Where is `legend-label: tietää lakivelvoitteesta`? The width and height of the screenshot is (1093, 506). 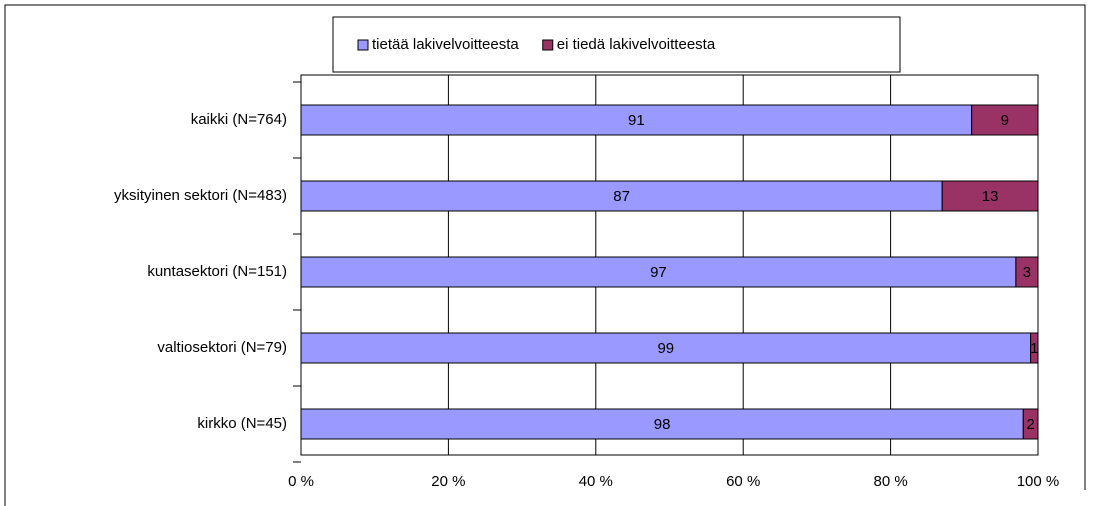 legend-label: tietää lakivelvoitteesta is located at coordinates (445, 44).